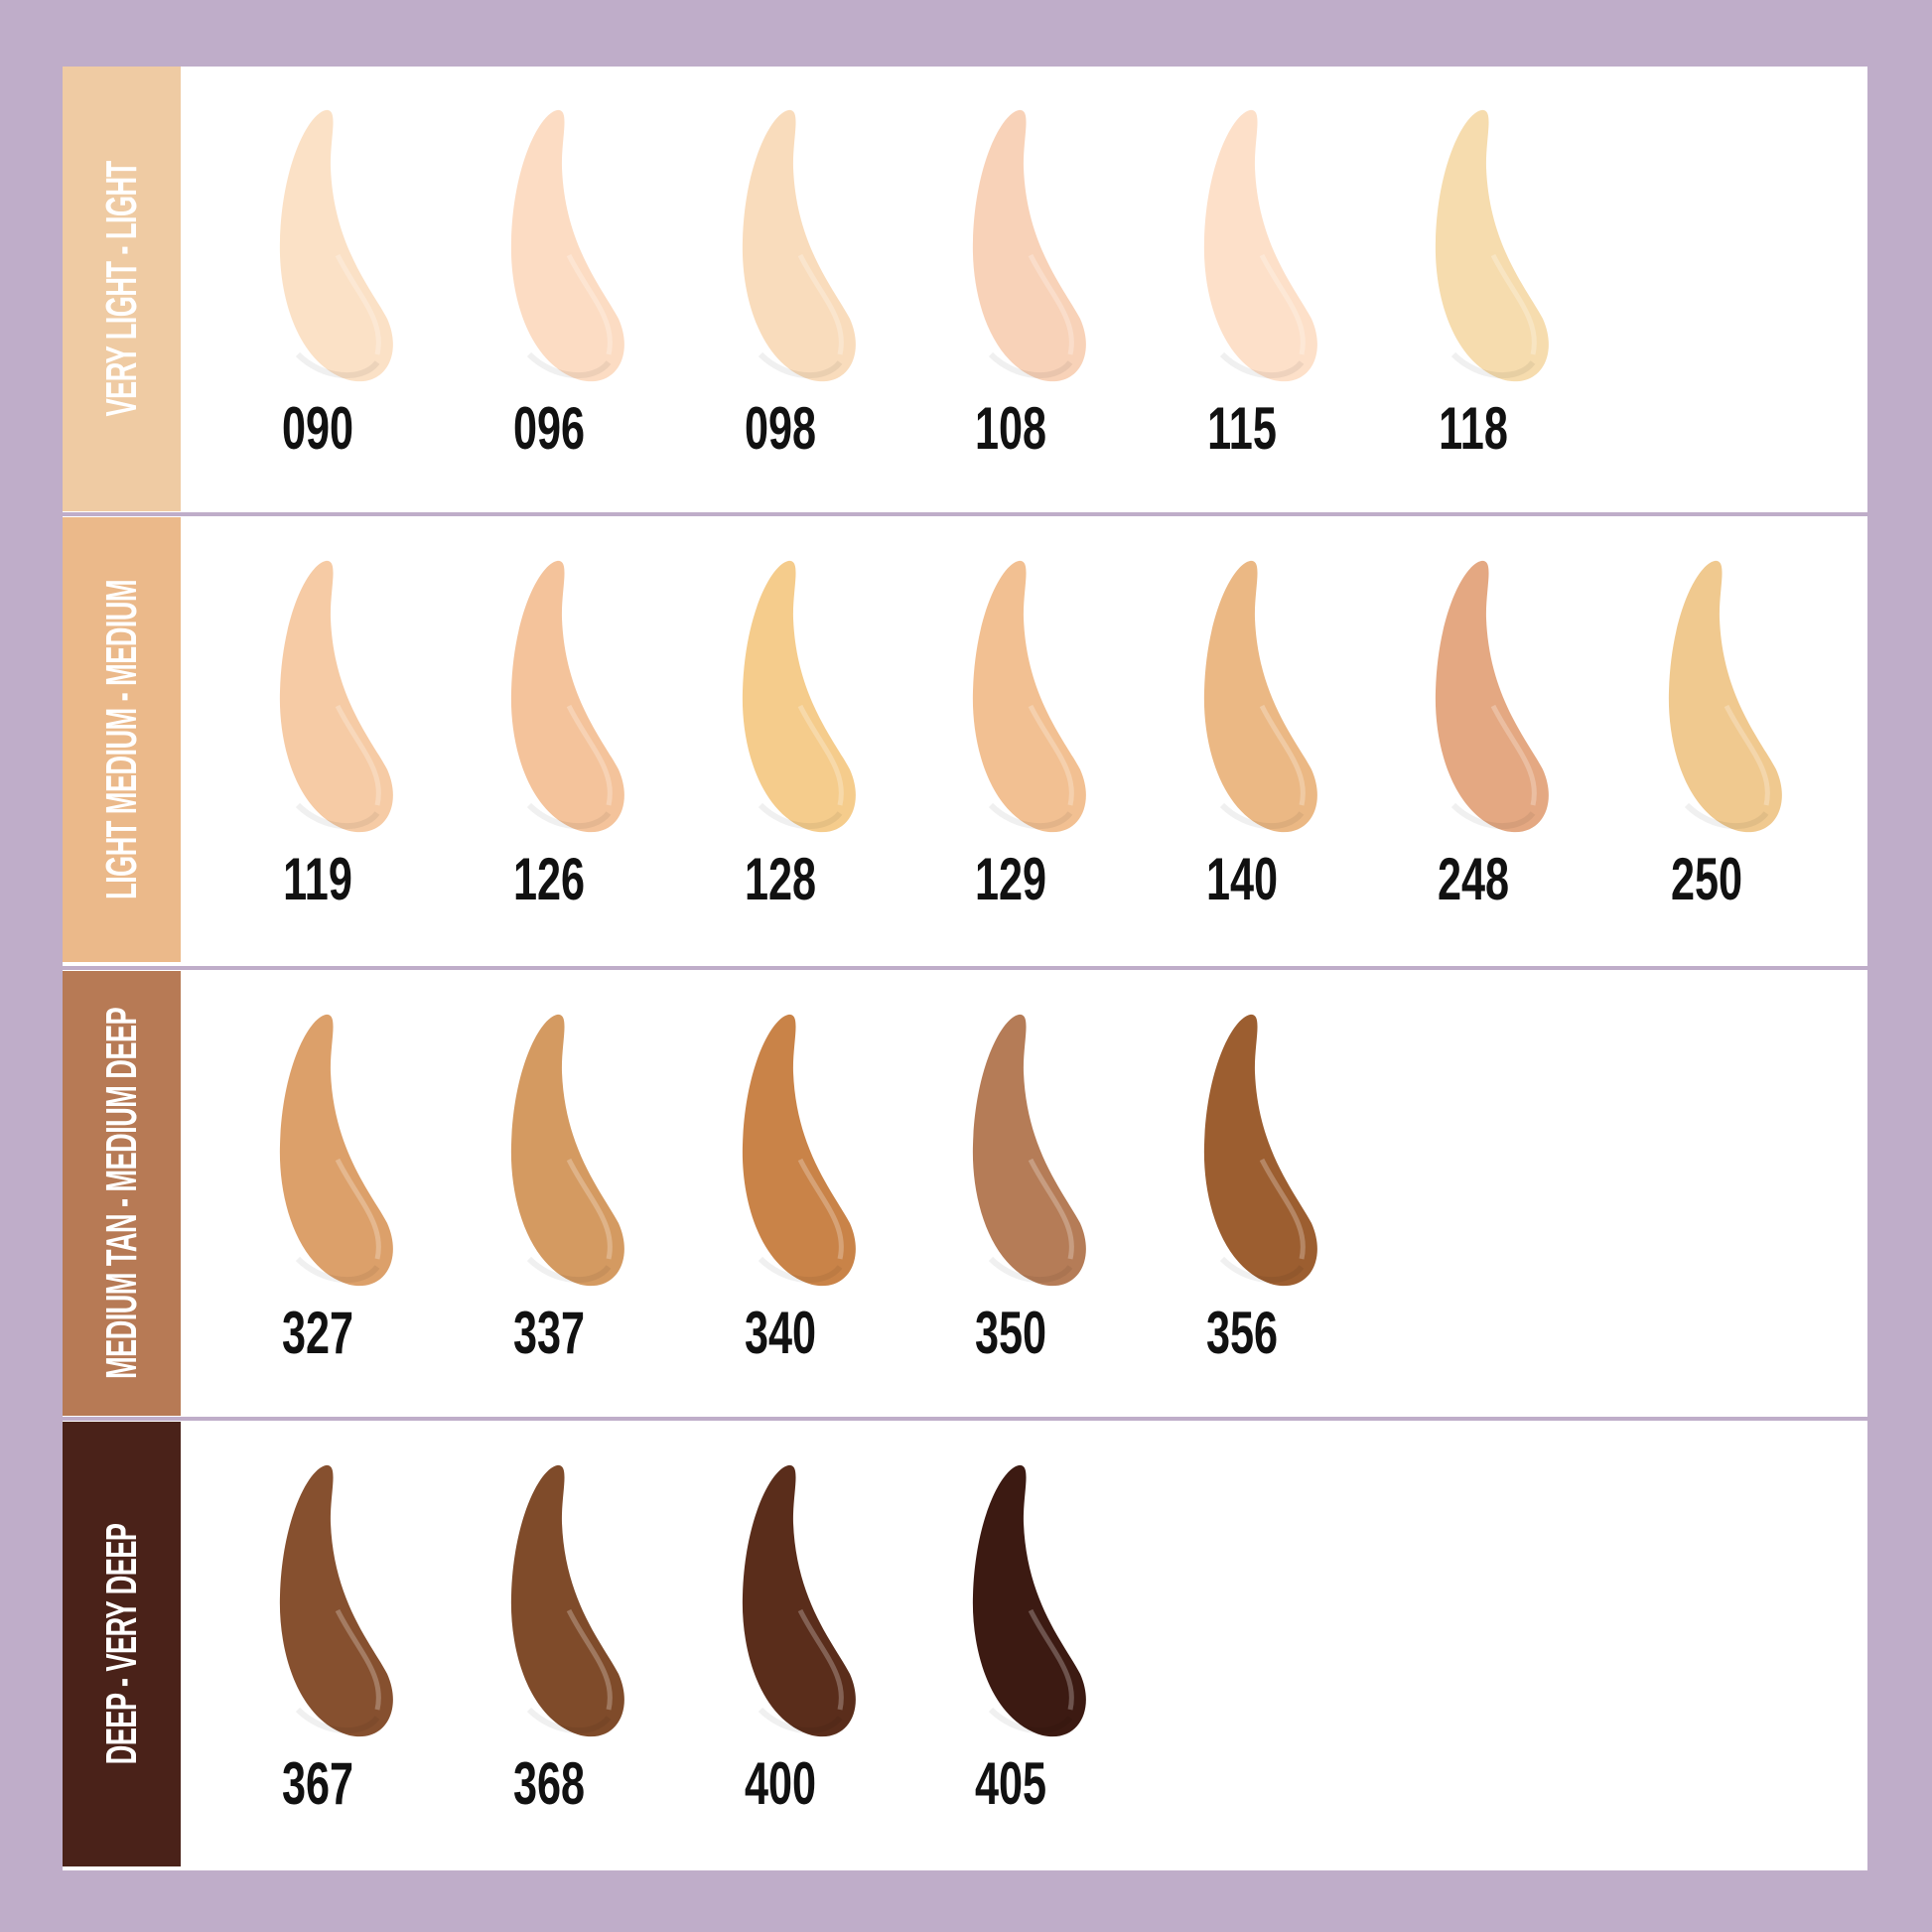 The image size is (1932, 1932). I want to click on shade-code: 327, so click(318, 1333).